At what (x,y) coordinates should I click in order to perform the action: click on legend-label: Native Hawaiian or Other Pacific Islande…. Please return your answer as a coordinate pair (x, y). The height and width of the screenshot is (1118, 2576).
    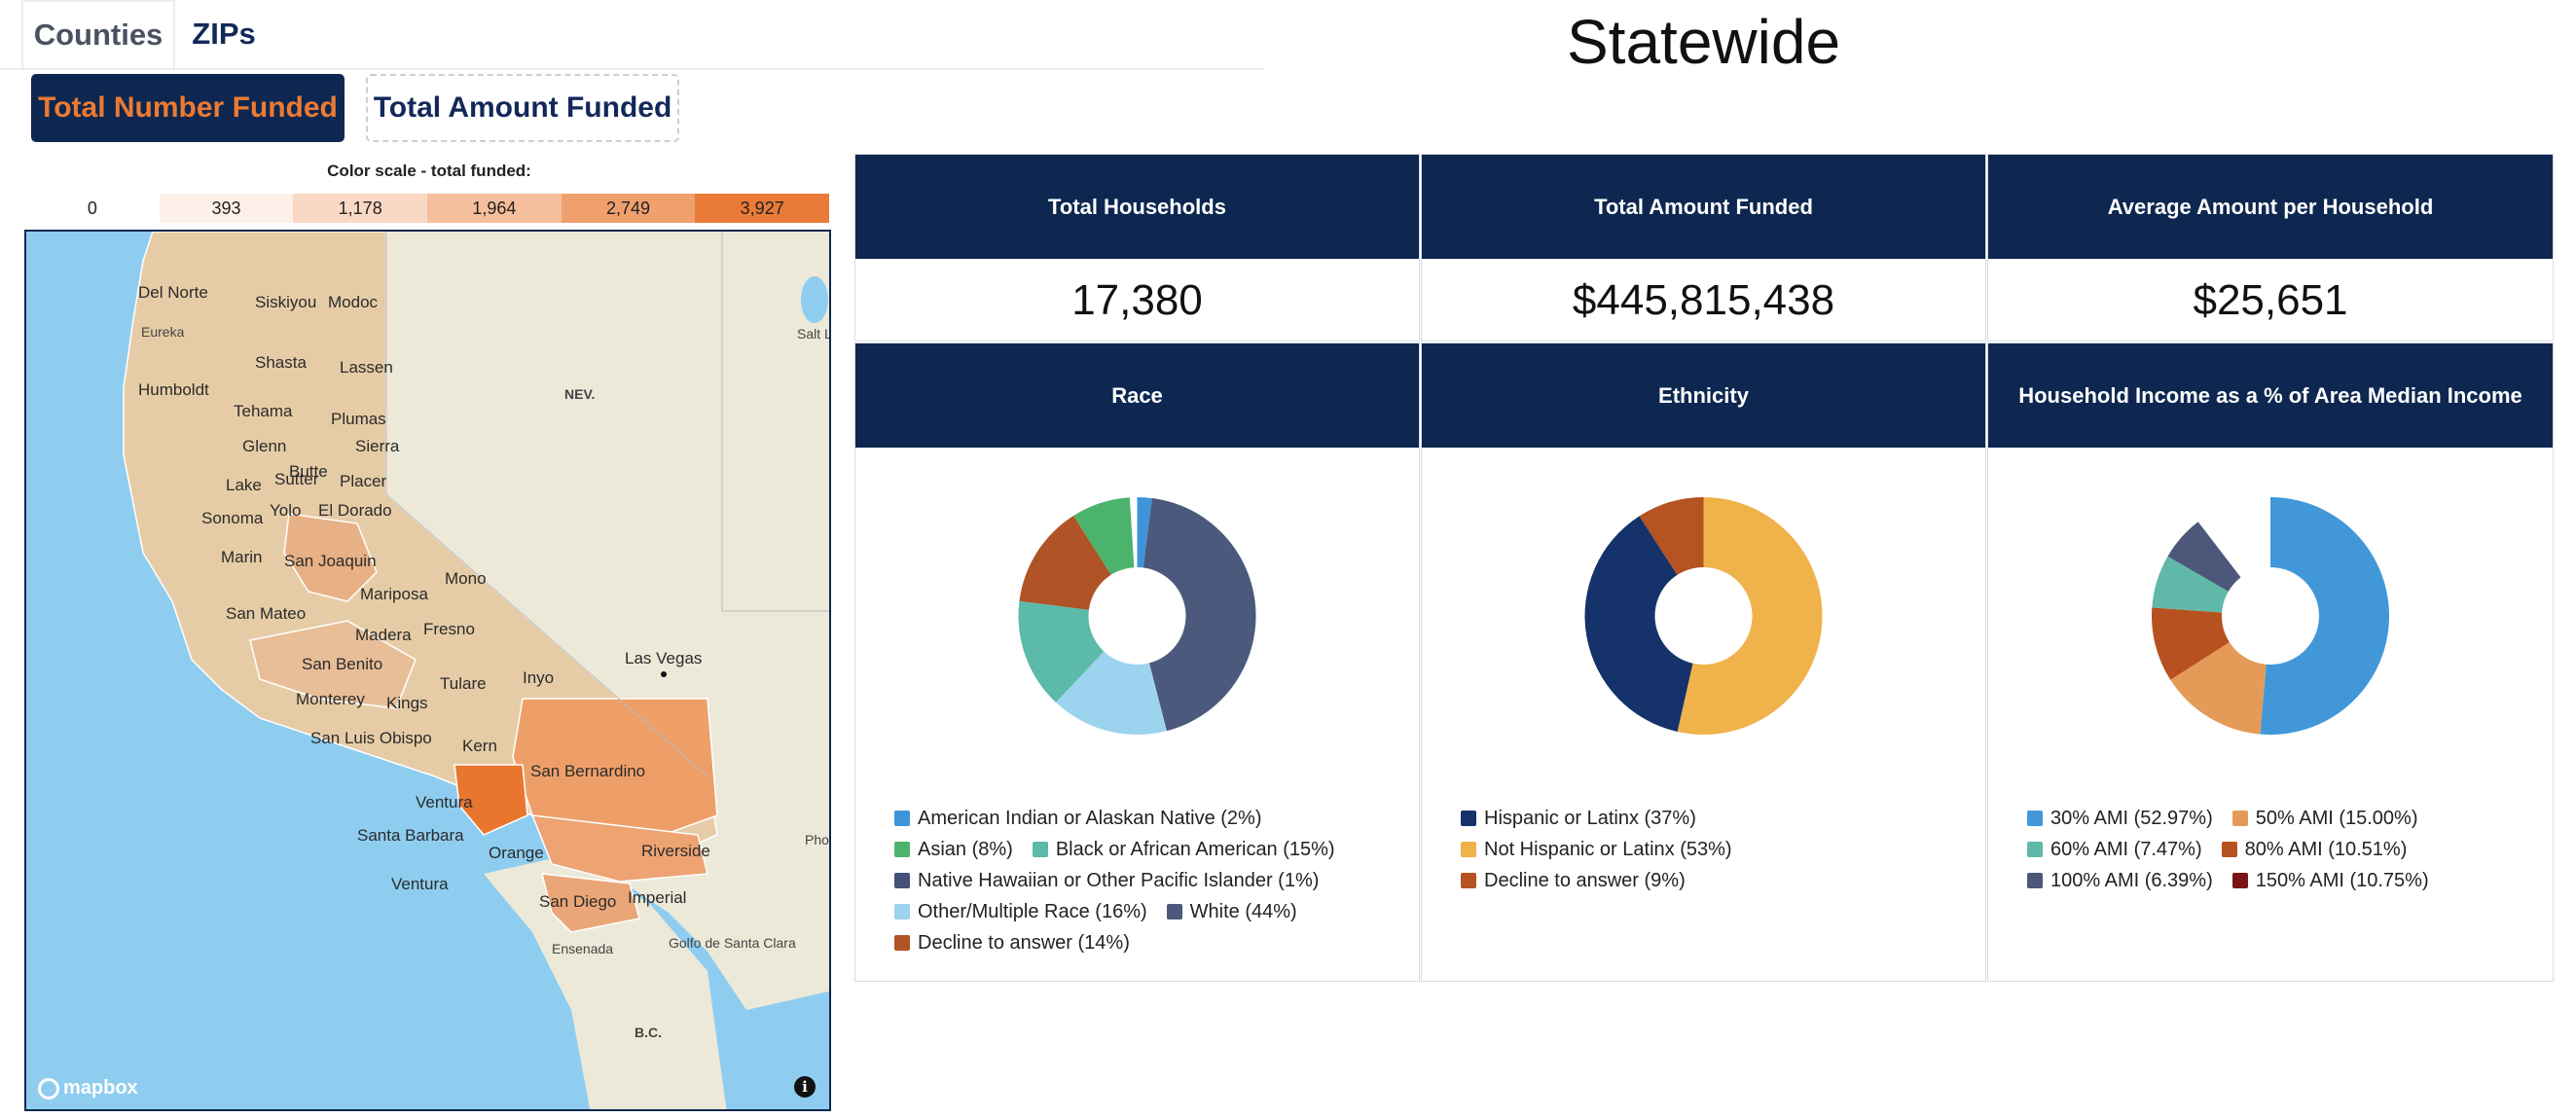
    Looking at the image, I should click on (1119, 880).